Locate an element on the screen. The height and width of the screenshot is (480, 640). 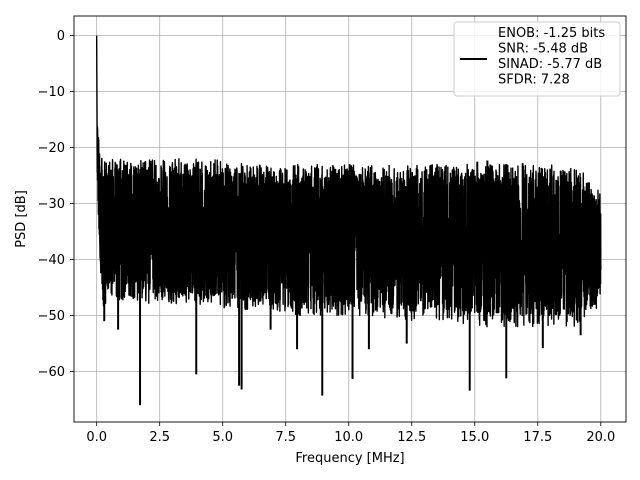
y-tick-label: −40 is located at coordinates (51, 260).